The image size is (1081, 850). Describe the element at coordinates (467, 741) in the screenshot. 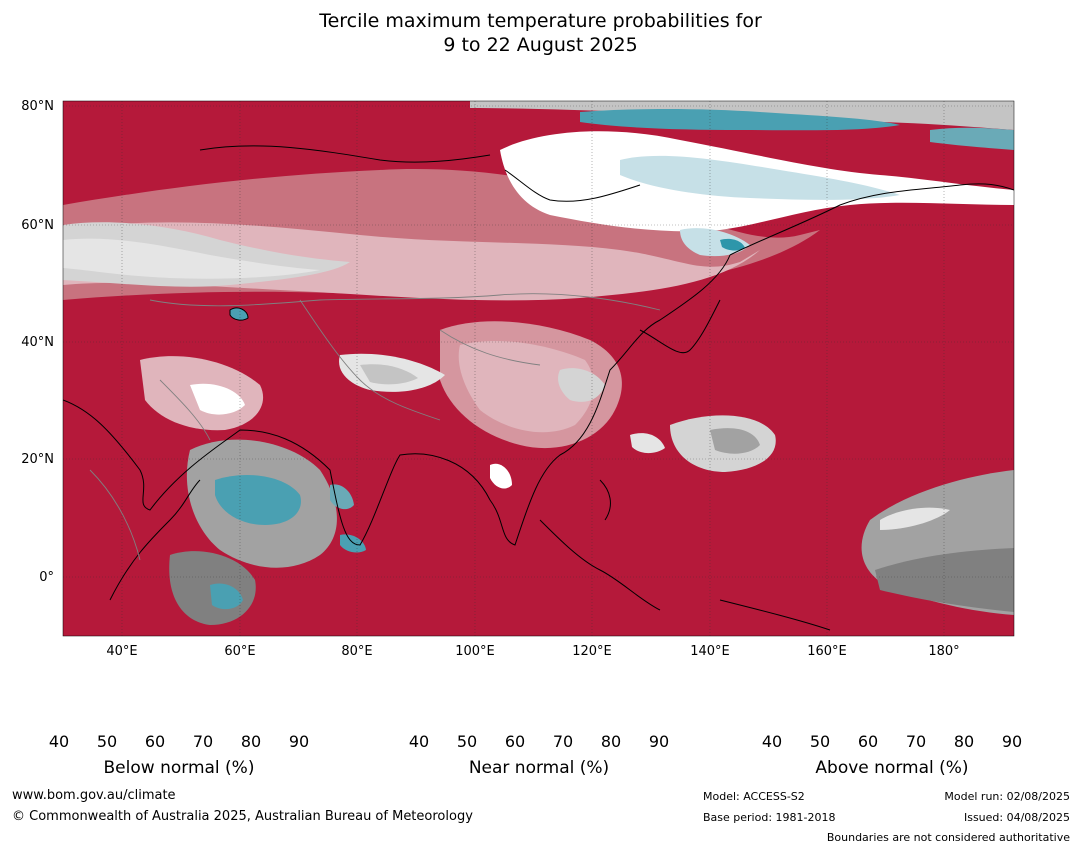

I see `colorbar-near-tick: 50` at that location.